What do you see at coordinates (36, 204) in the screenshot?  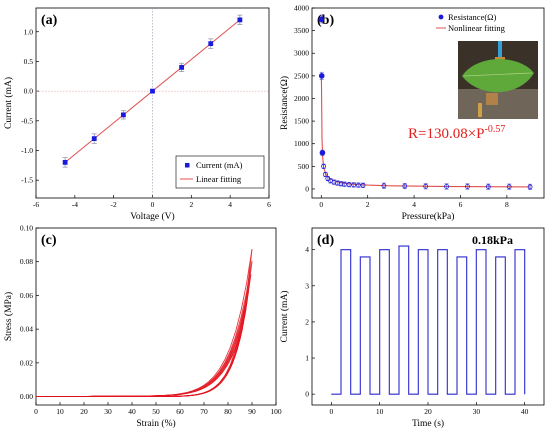 I see `x-tick-label: -6` at bounding box center [36, 204].